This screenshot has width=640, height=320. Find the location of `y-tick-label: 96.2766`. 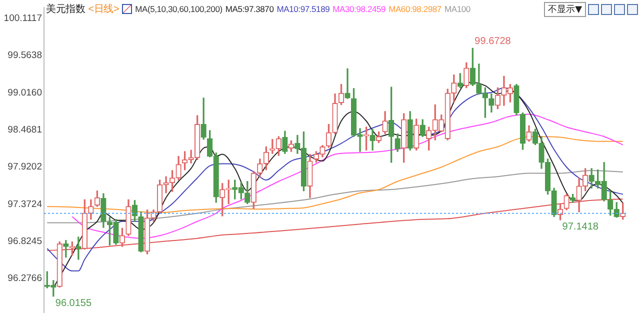

y-tick-label: 96.2766 is located at coordinates (25, 278).